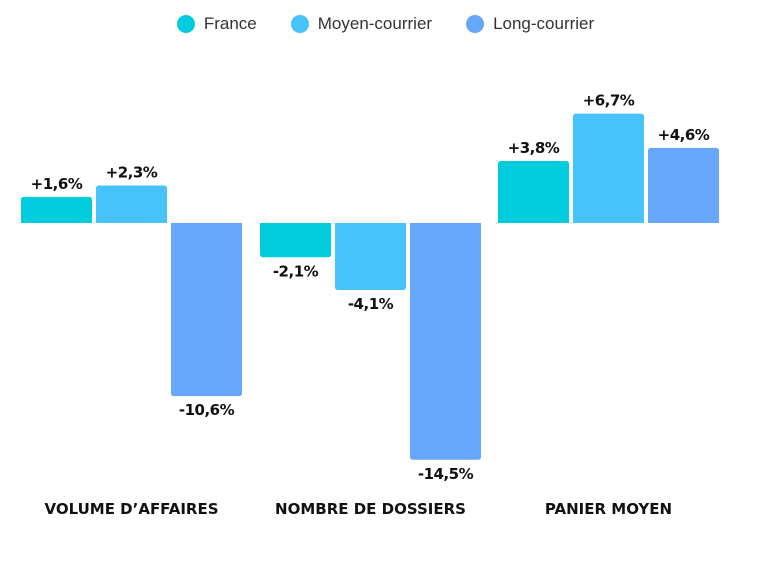  What do you see at coordinates (207, 410) in the screenshot?
I see `data-label-long-courrier-volume-d-affaires: -10,6%` at bounding box center [207, 410].